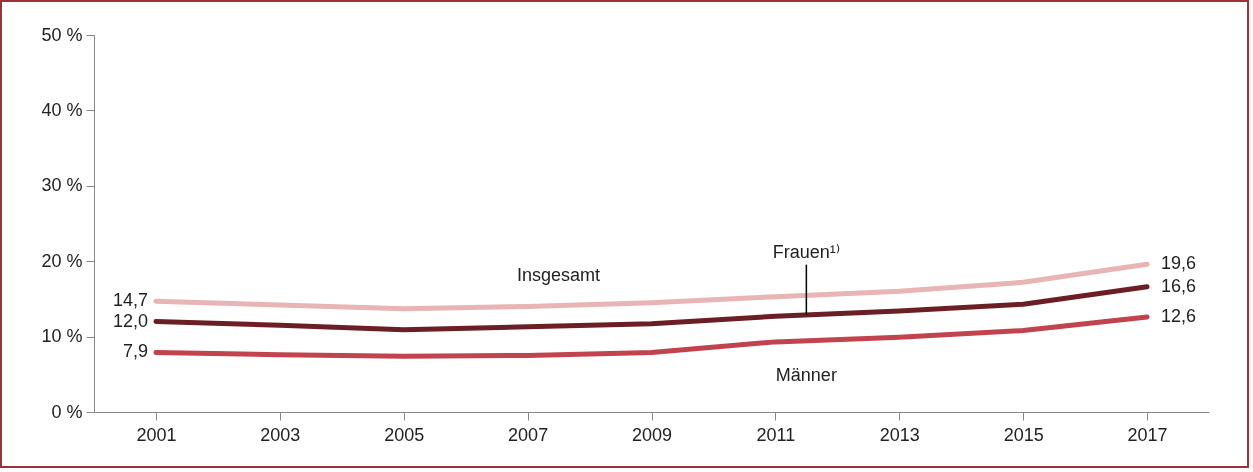 The image size is (1253, 472). What do you see at coordinates (67, 411) in the screenshot?
I see `y-tick-label: 0 %` at bounding box center [67, 411].